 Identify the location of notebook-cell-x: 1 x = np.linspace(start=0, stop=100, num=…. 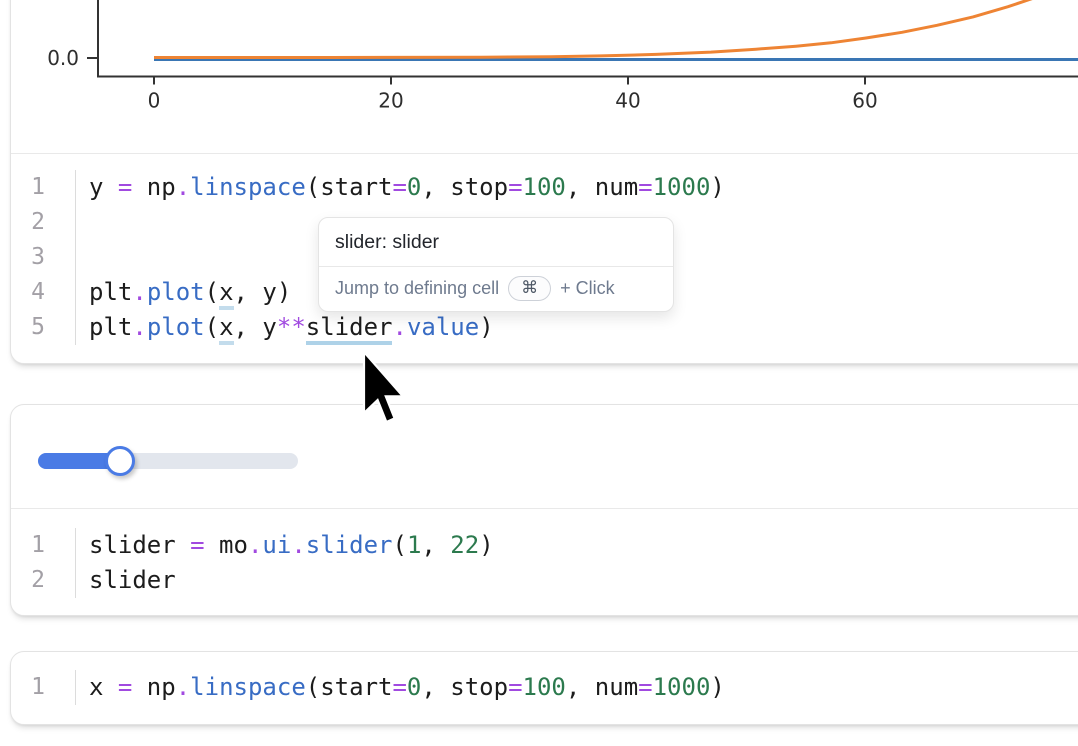
(544, 688).